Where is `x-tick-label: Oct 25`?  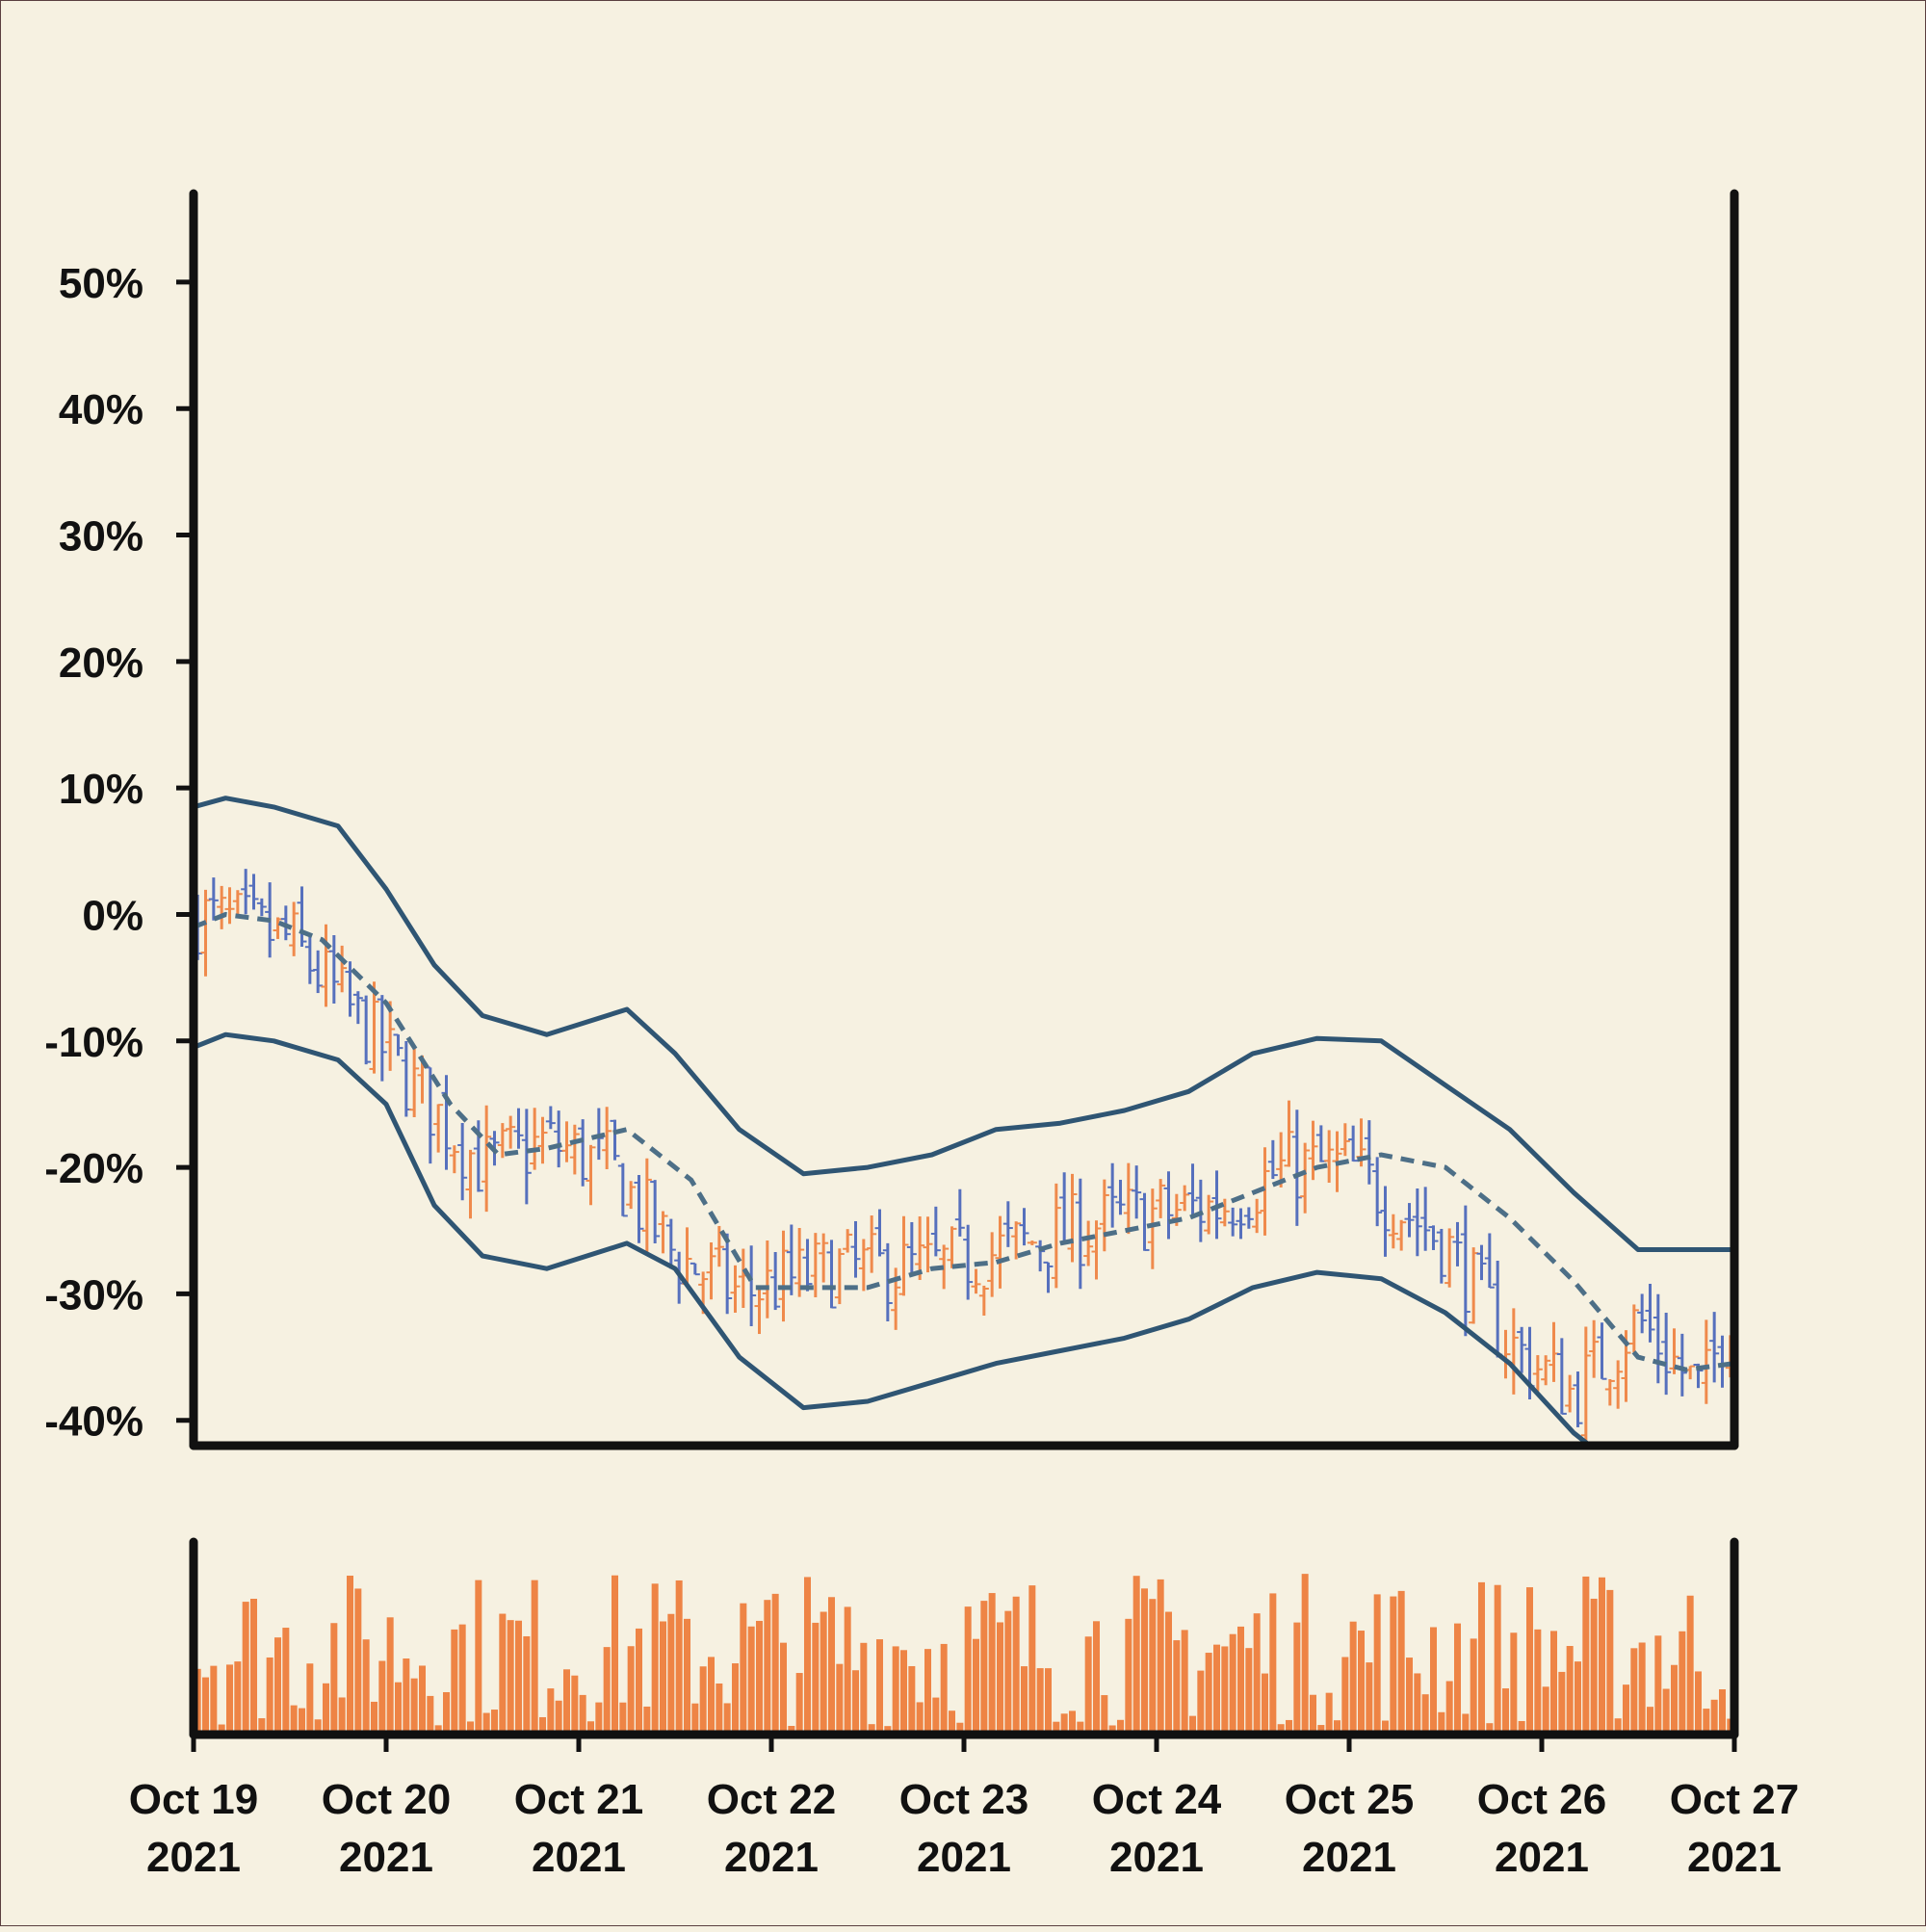 x-tick-label: Oct 25 is located at coordinates (1350, 1799).